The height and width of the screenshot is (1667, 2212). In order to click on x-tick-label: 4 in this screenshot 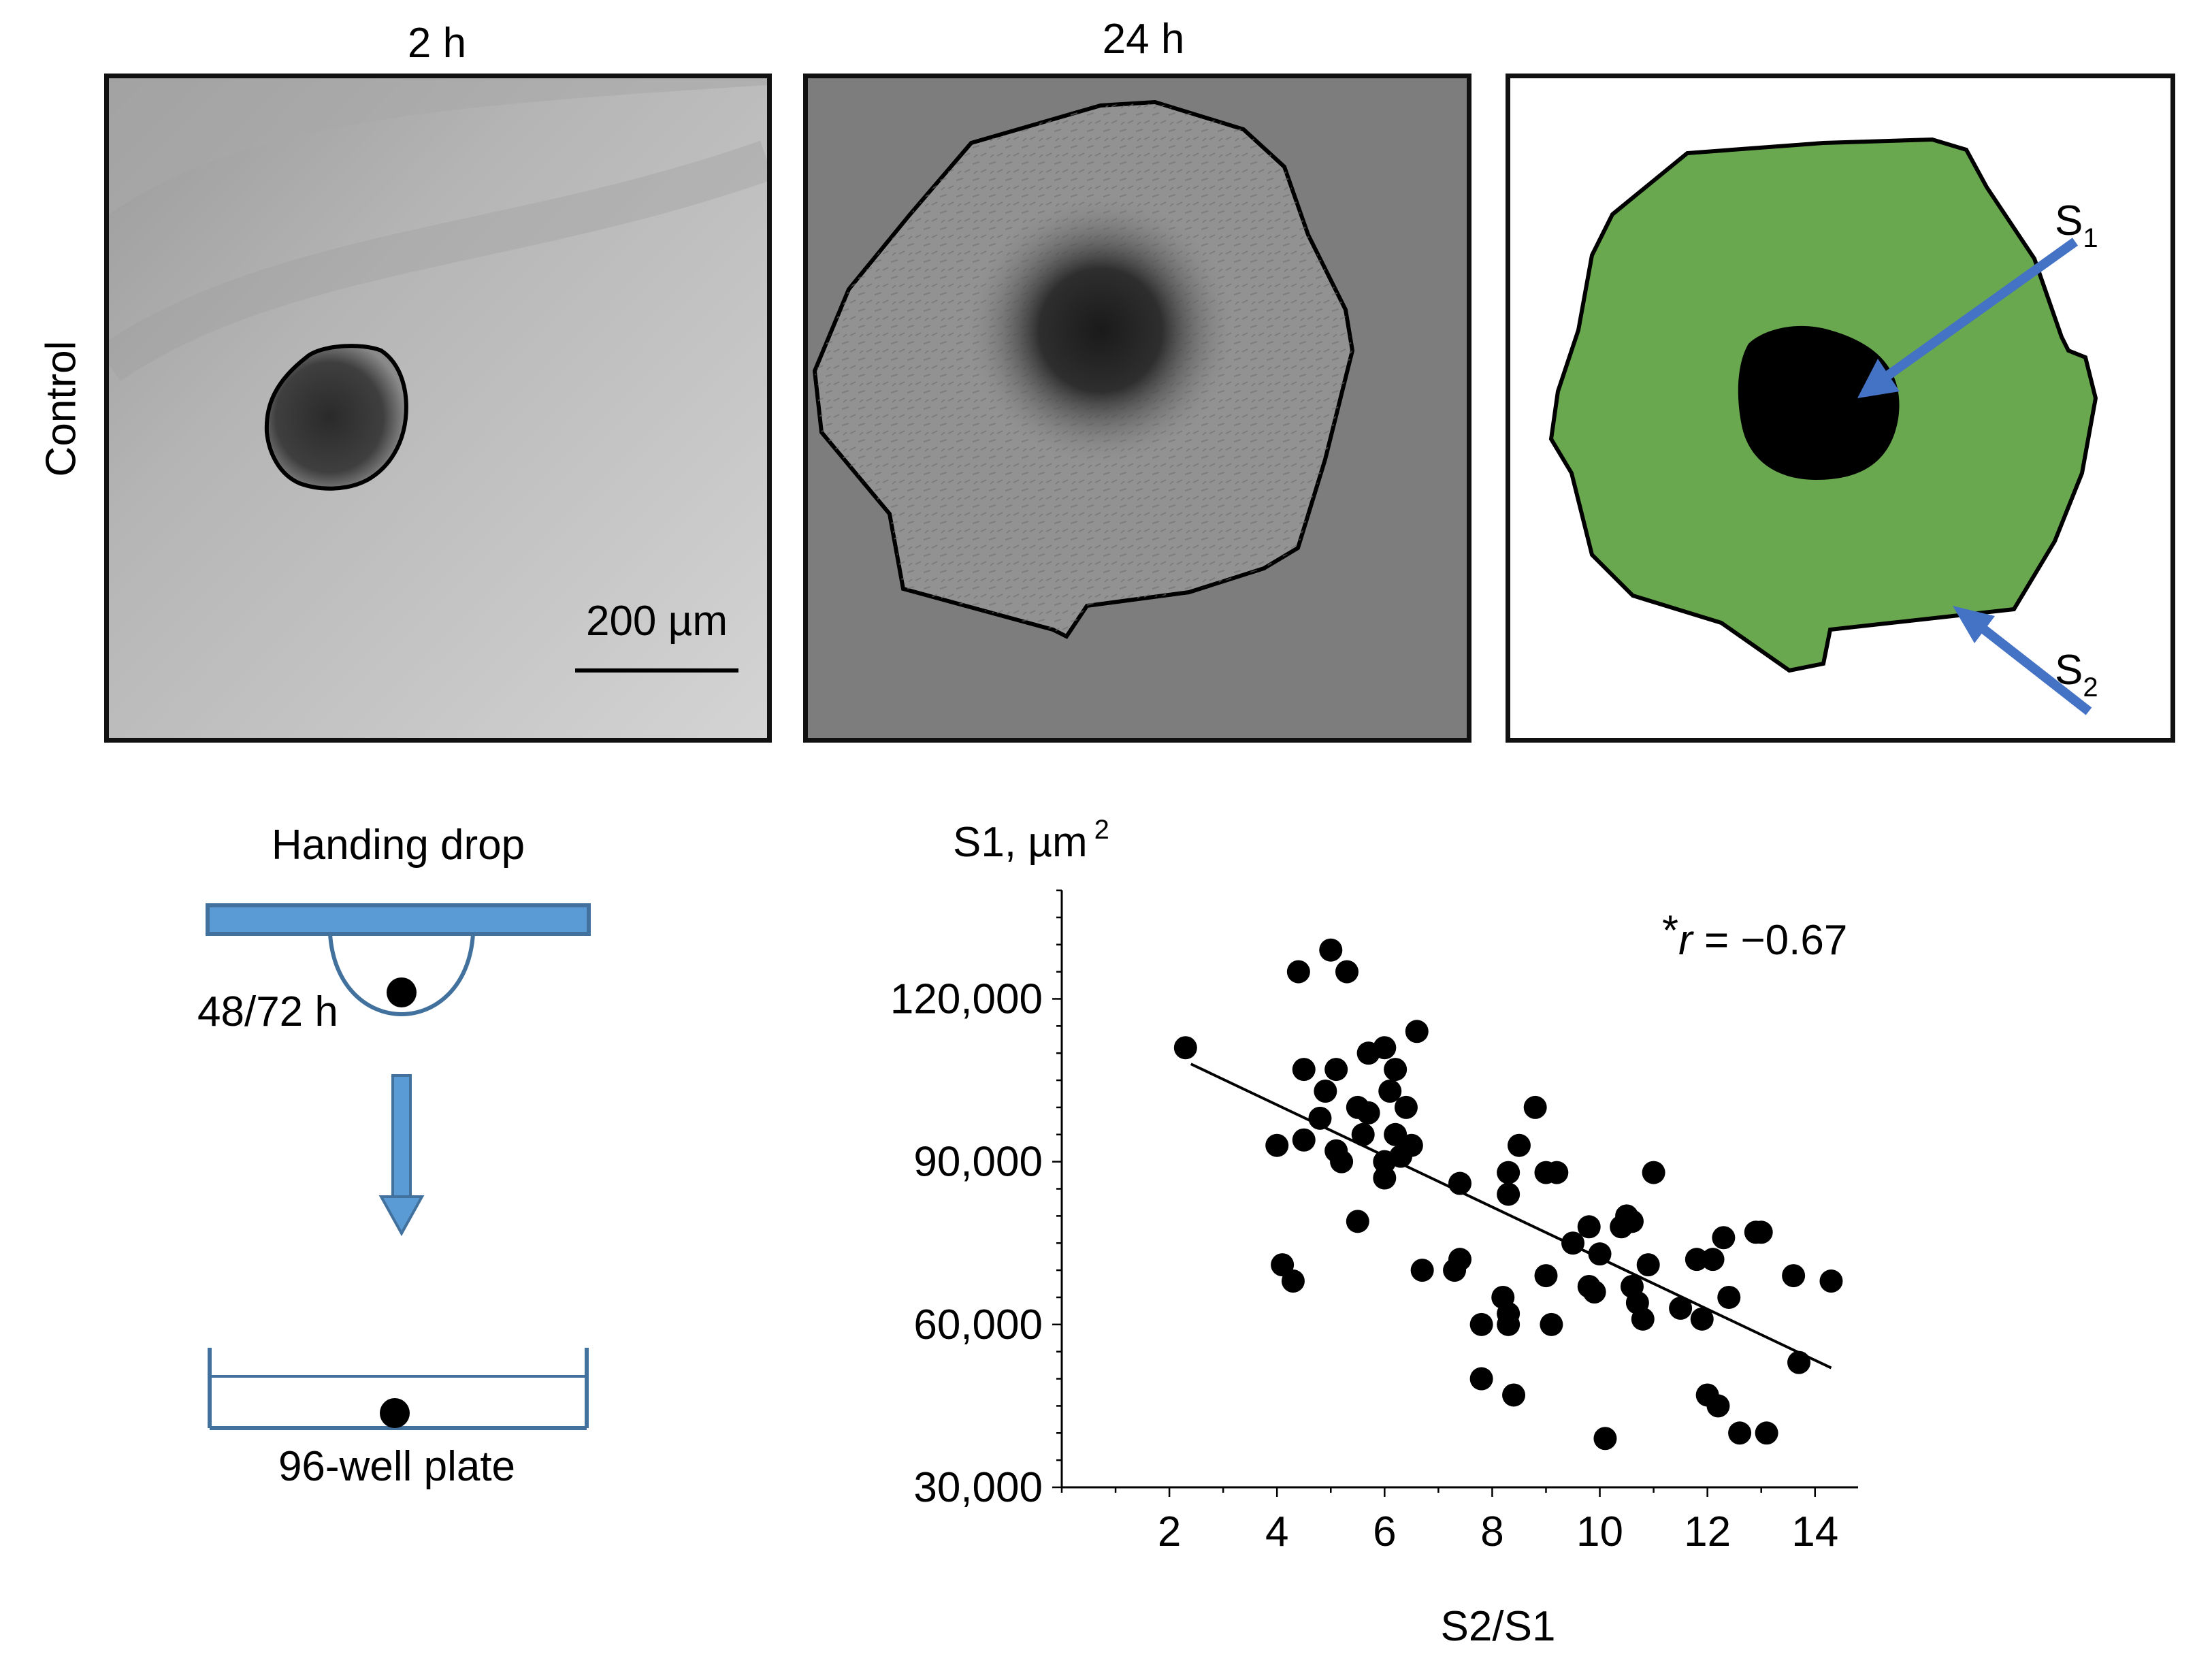, I will do `click(1276, 1531)`.